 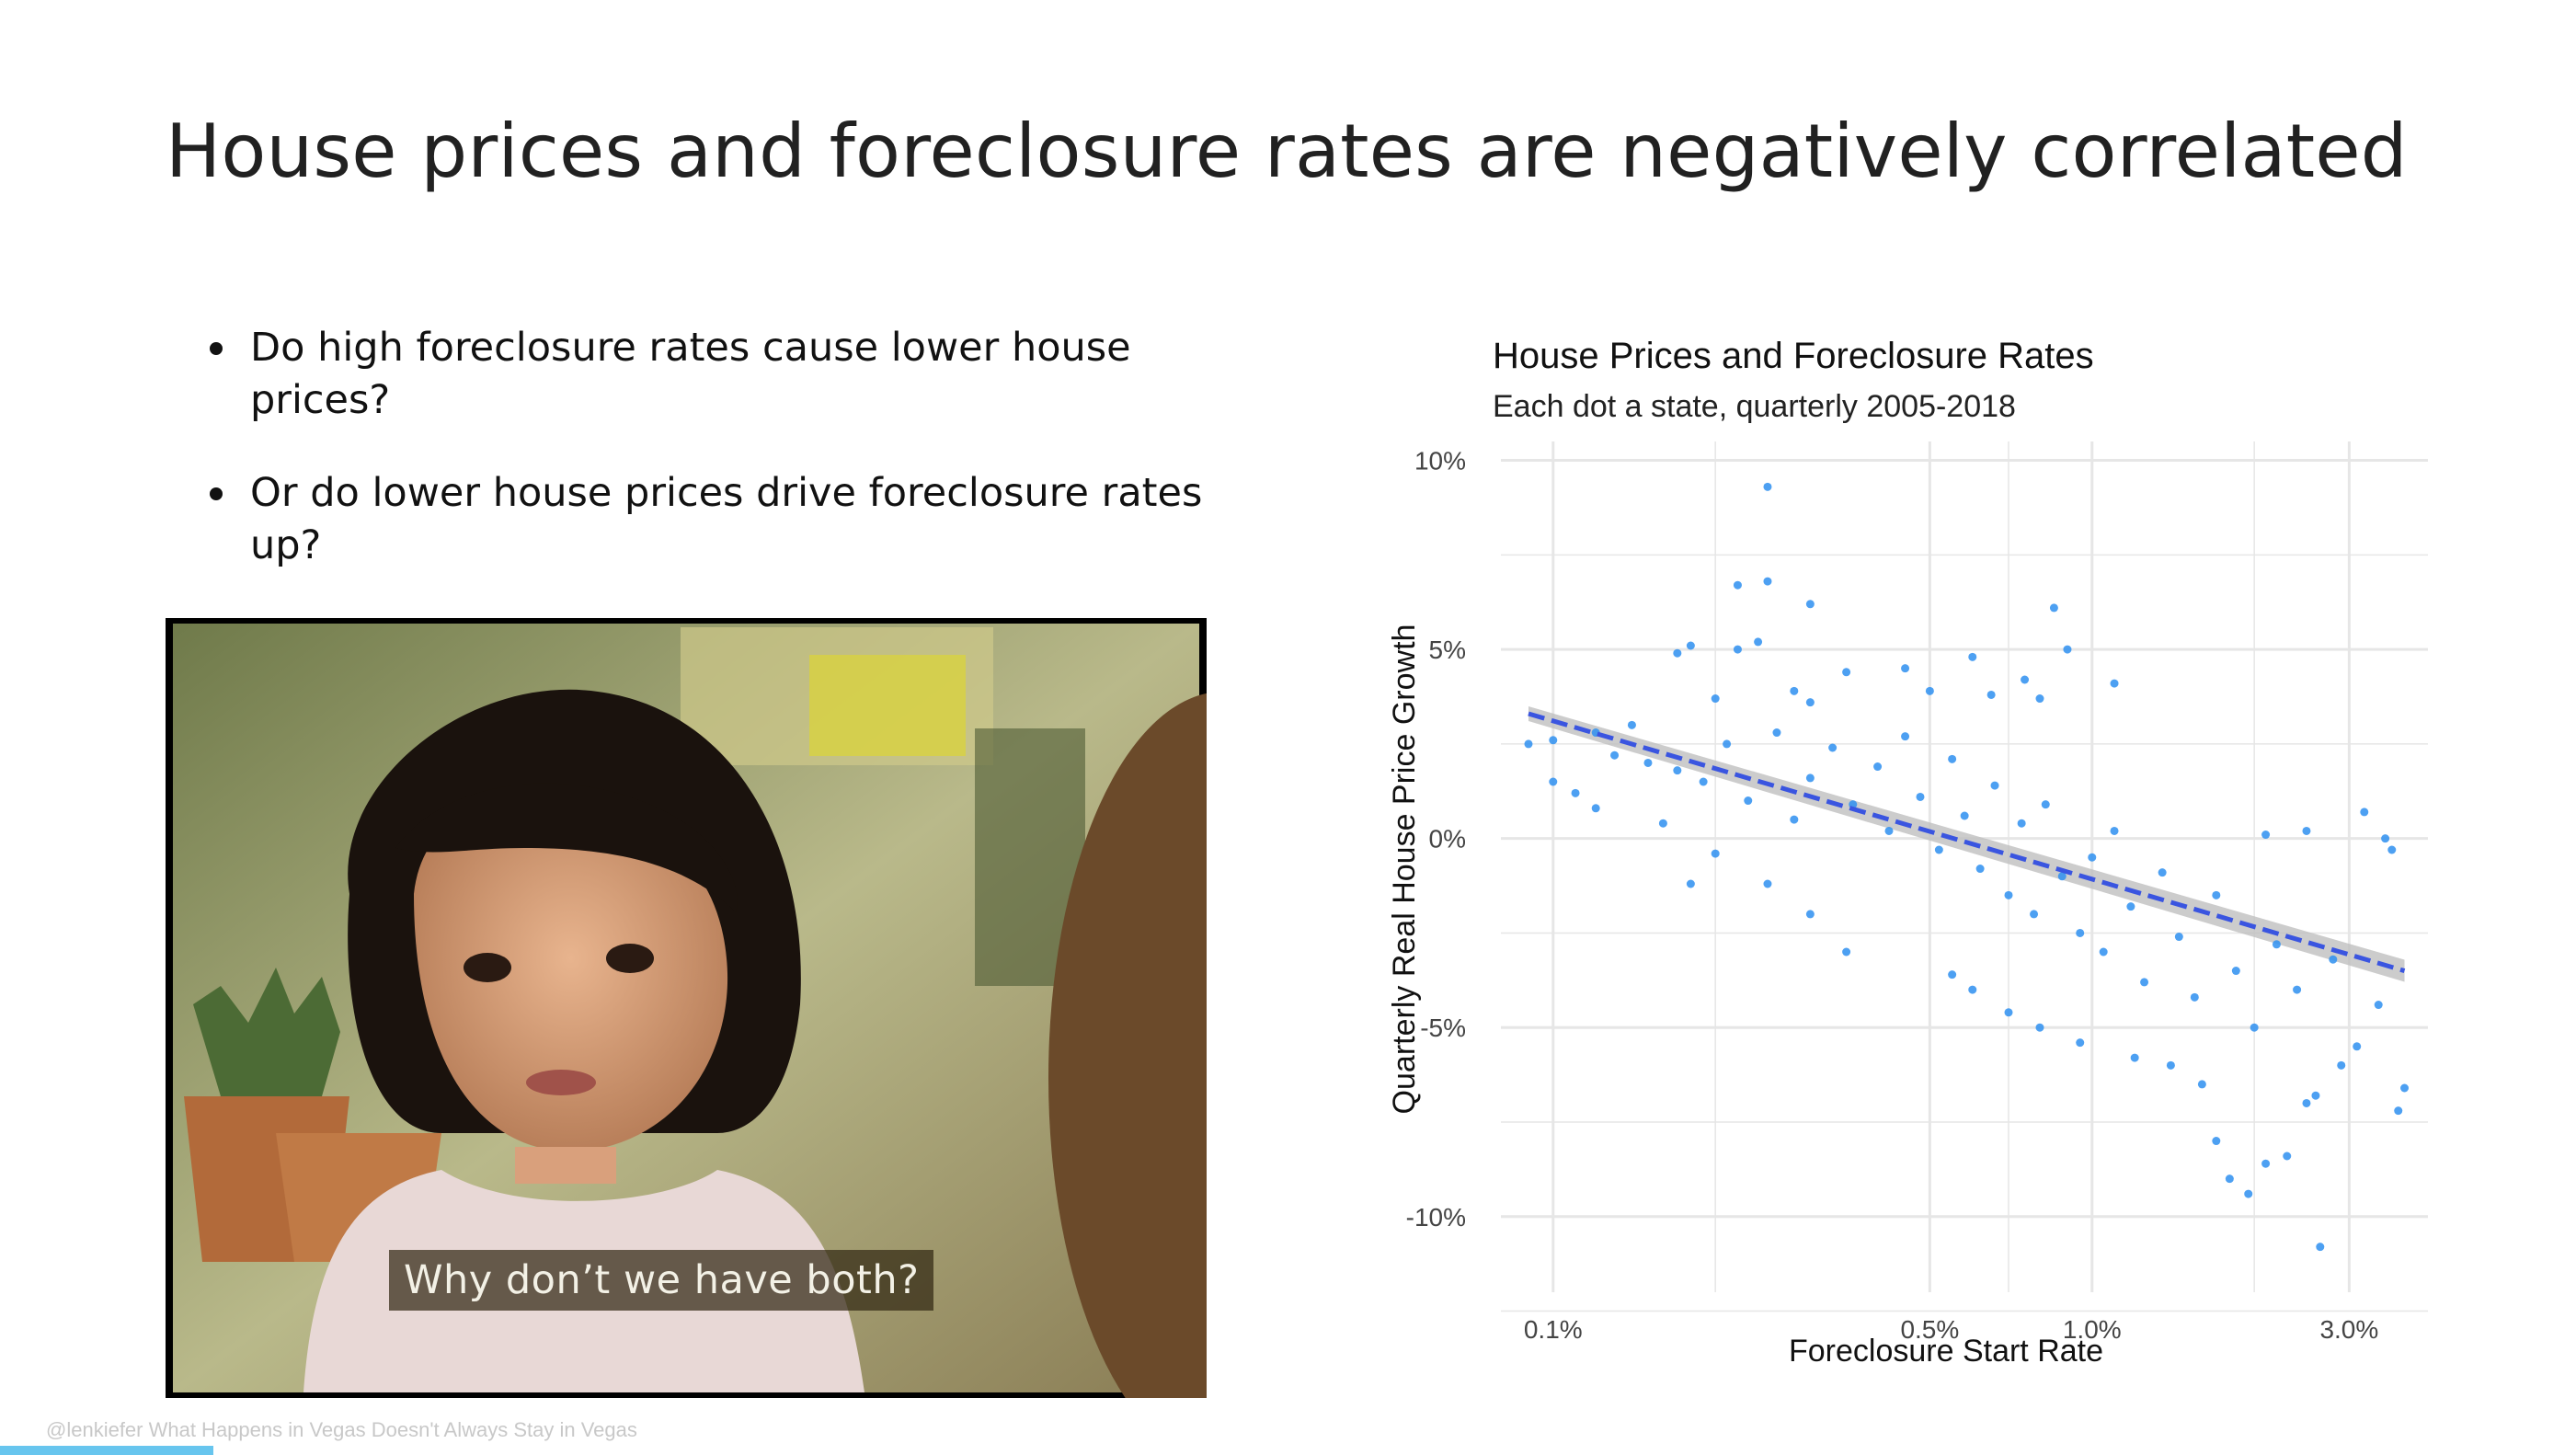 I want to click on chart-title: House Prices and Foreclosure Rates, so click(x=1794, y=356).